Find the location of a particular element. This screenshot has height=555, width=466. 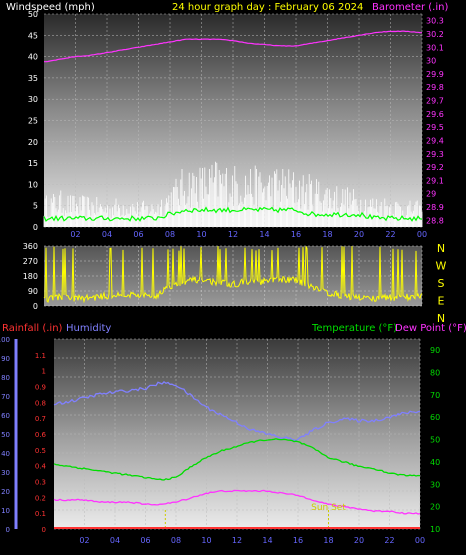

wind-y-tick: 0 is located at coordinates (35, 227).